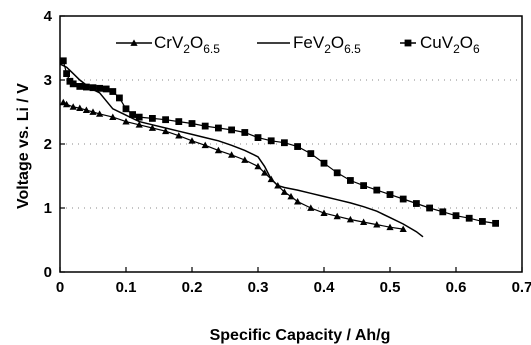 The height and width of the screenshot is (345, 531). What do you see at coordinates (48, 144) in the screenshot?
I see `y-tick-label: 2` at bounding box center [48, 144].